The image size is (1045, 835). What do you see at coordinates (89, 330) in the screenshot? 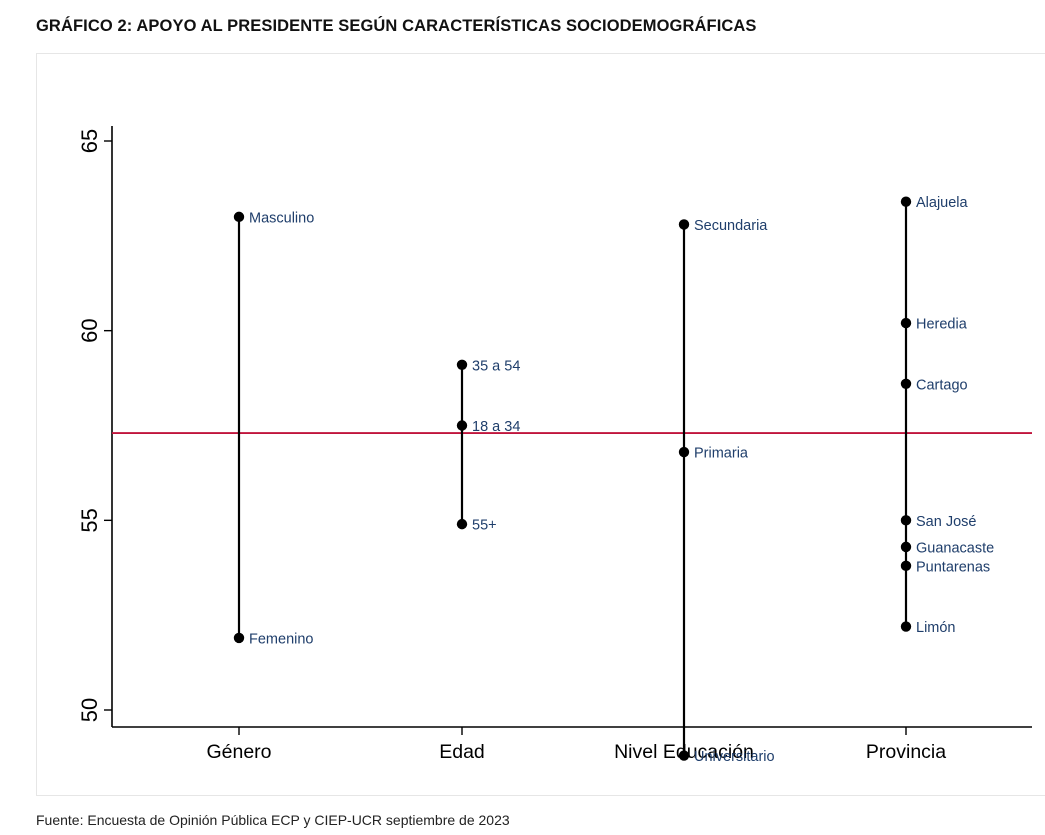
I see `y-tick-label: 60` at bounding box center [89, 330].